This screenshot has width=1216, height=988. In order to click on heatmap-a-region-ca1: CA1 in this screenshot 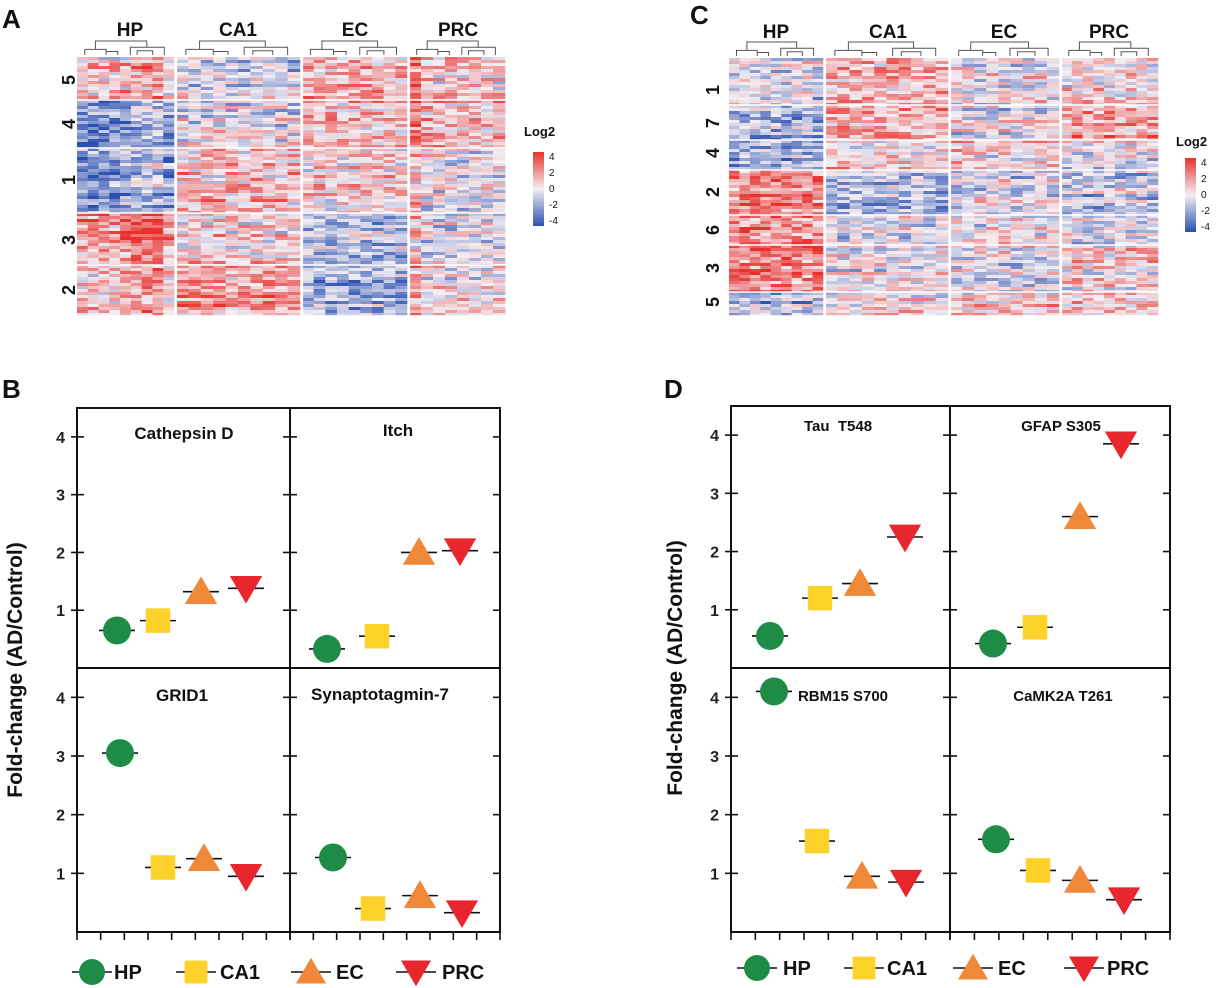, I will do `click(238, 30)`.